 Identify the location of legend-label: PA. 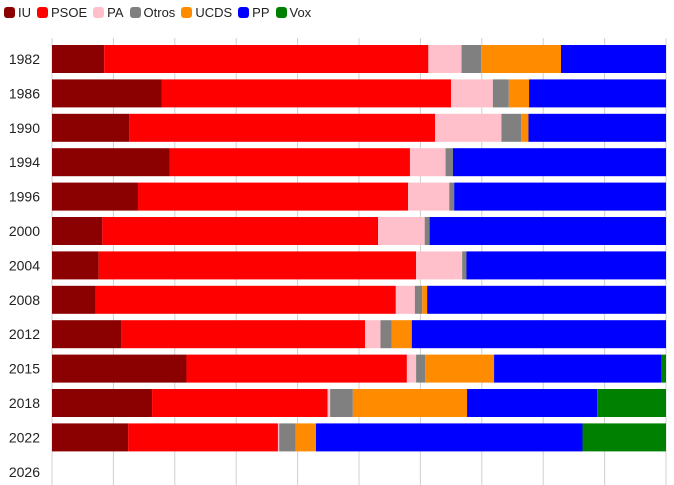
(115, 12).